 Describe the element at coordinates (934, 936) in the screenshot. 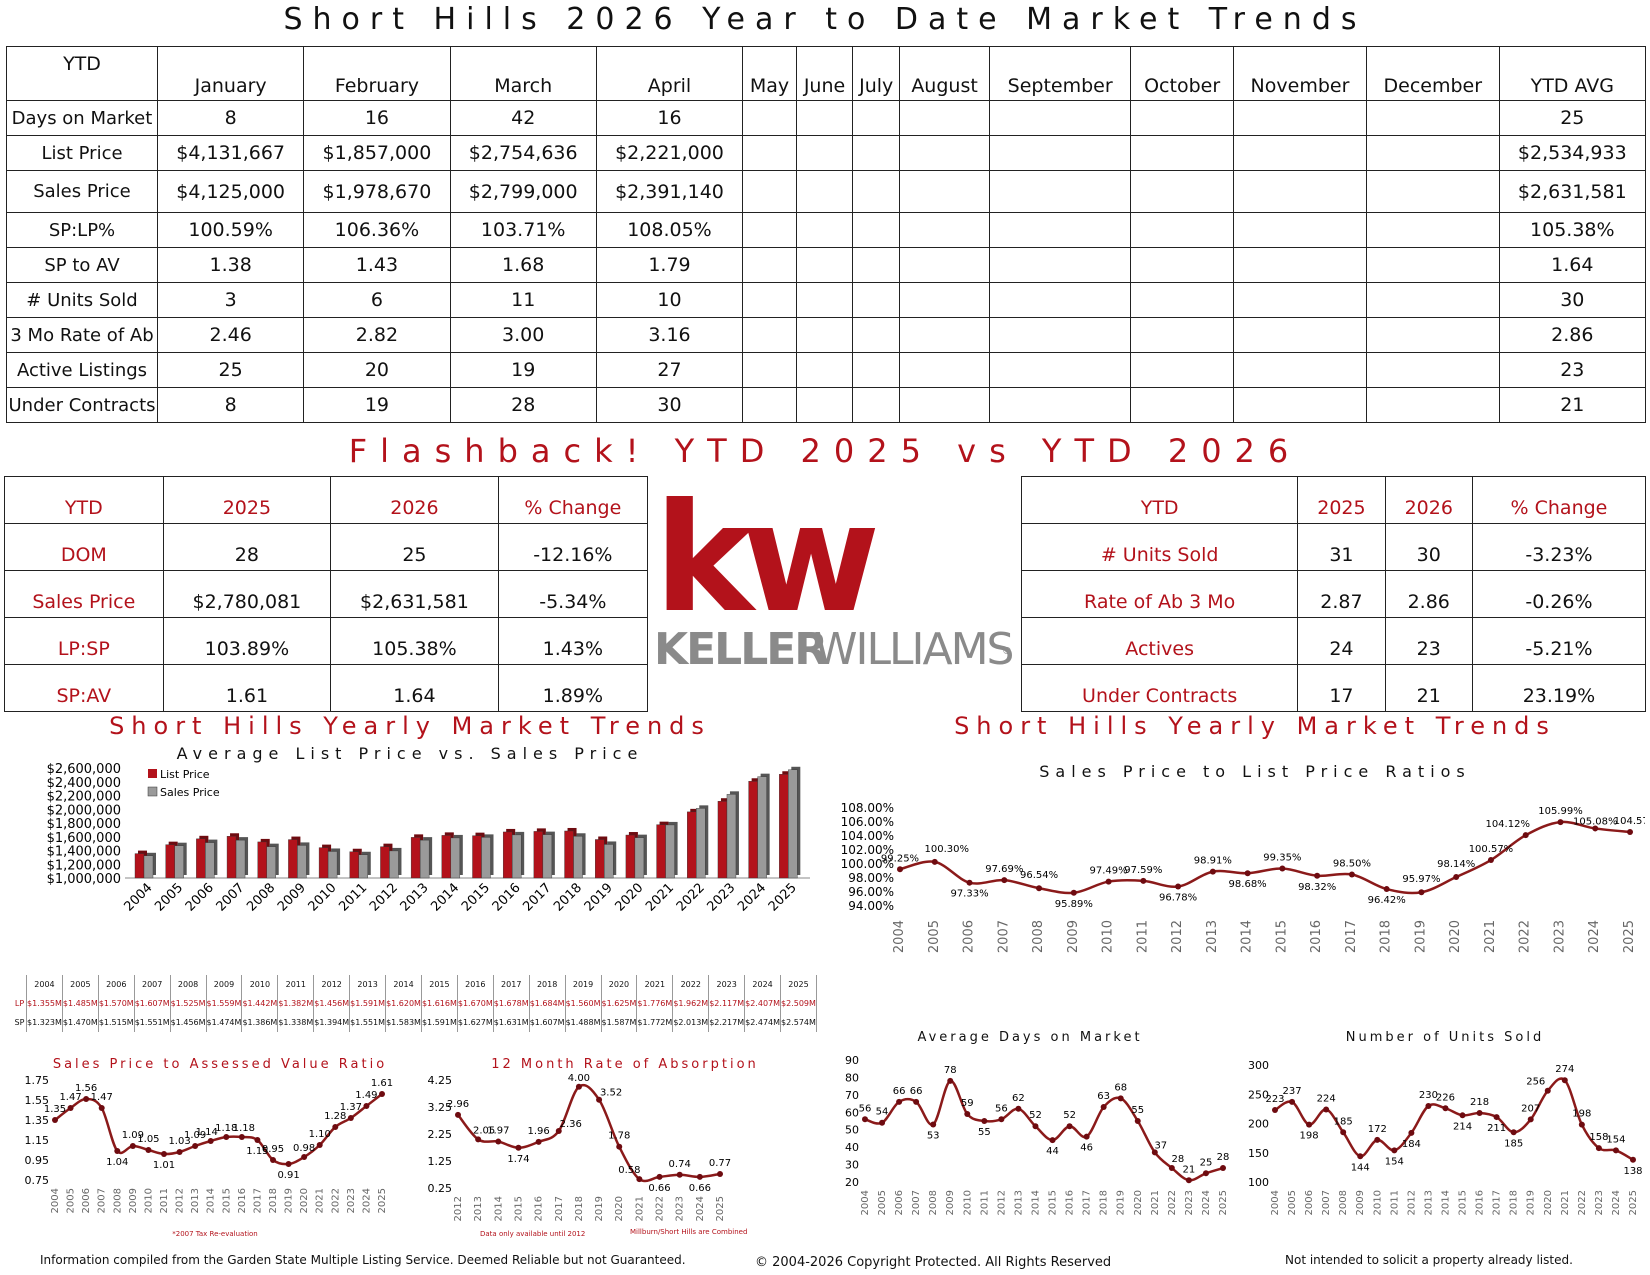

I see `x-tick-label: 2005` at that location.